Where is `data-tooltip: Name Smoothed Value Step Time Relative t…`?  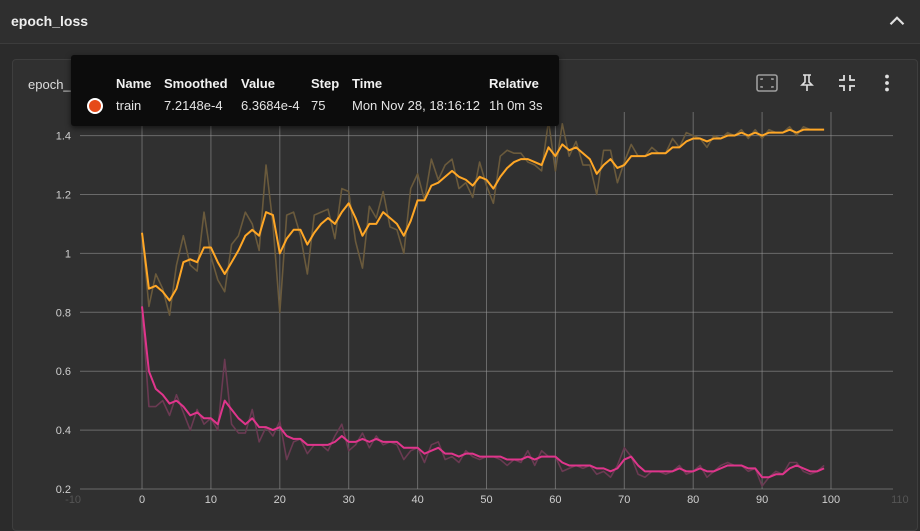
data-tooltip: Name Smoothed Value Step Time Relative t… is located at coordinates (315, 90).